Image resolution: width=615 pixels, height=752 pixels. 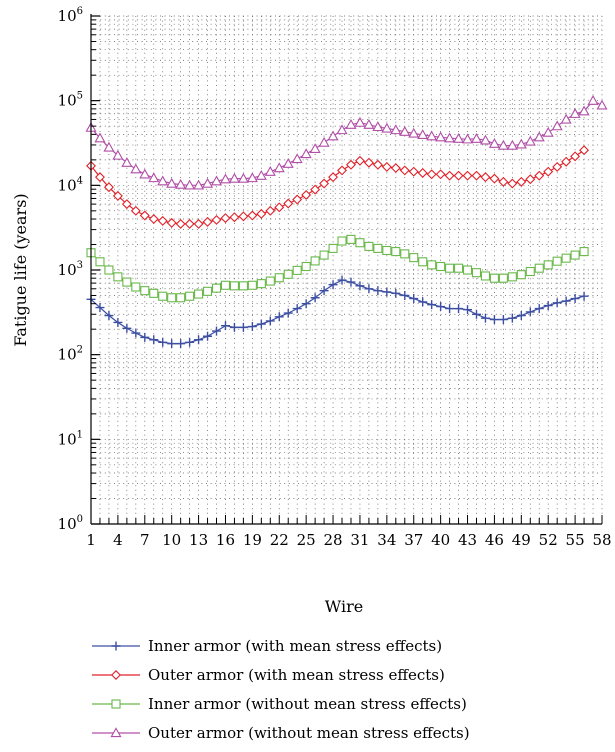 I want to click on y-tick-label: 10⁶, so click(x=70, y=15).